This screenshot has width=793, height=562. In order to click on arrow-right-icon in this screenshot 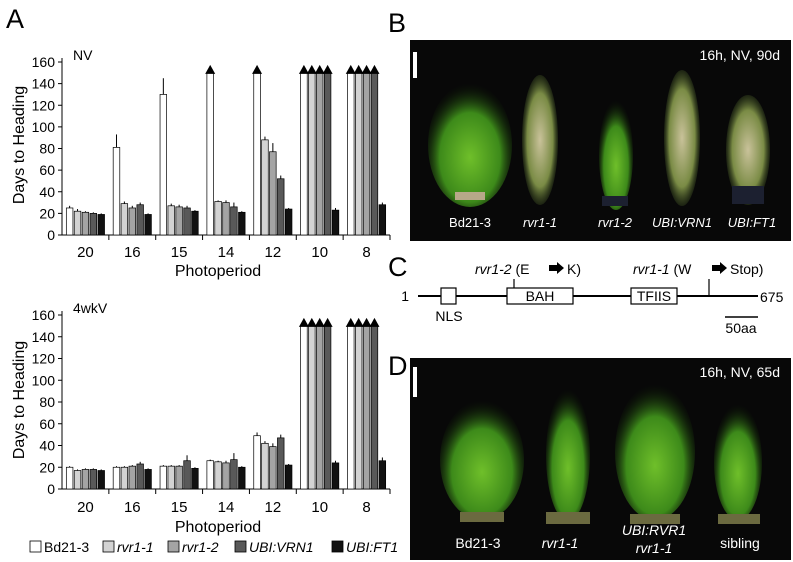, I will do `click(556, 268)`.